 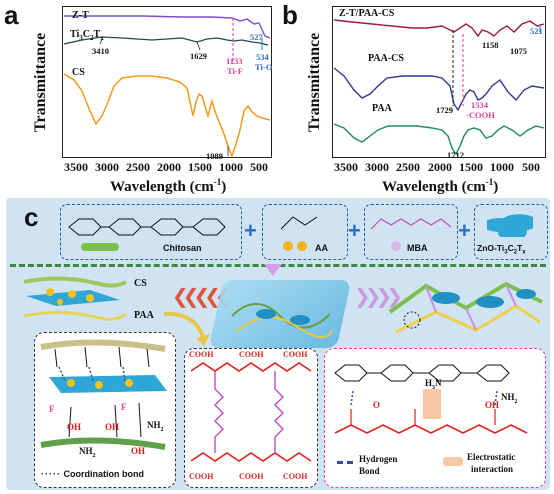 What do you see at coordinates (501, 249) in the screenshot?
I see `znoti-label: ZnO-Ti3C2Tx` at bounding box center [501, 249].